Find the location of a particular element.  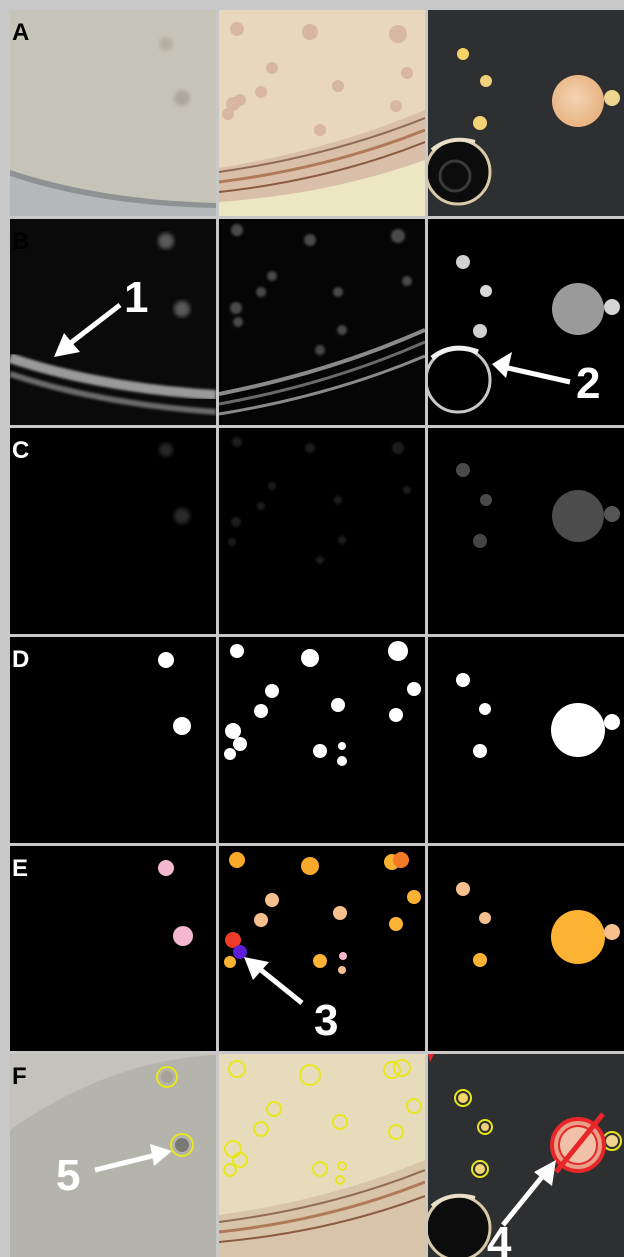

row-label-d: D is located at coordinates (20, 659).